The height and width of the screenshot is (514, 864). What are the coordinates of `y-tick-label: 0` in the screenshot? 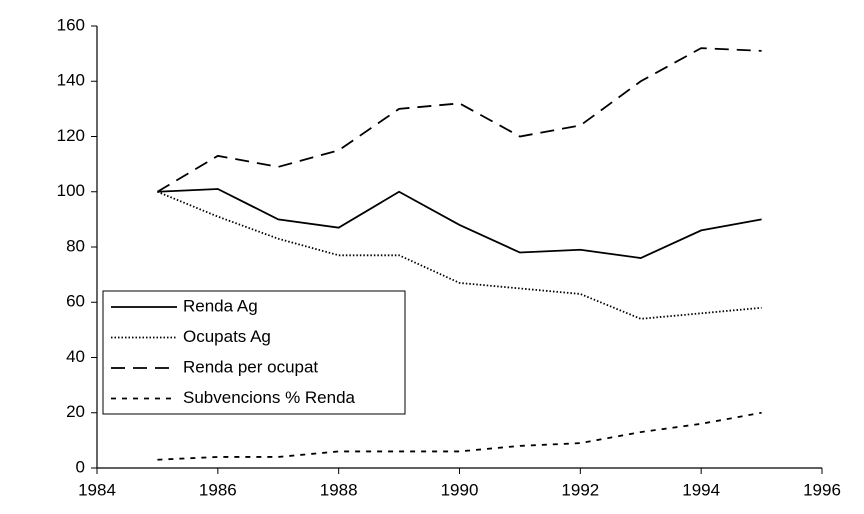 It's located at (80, 466).